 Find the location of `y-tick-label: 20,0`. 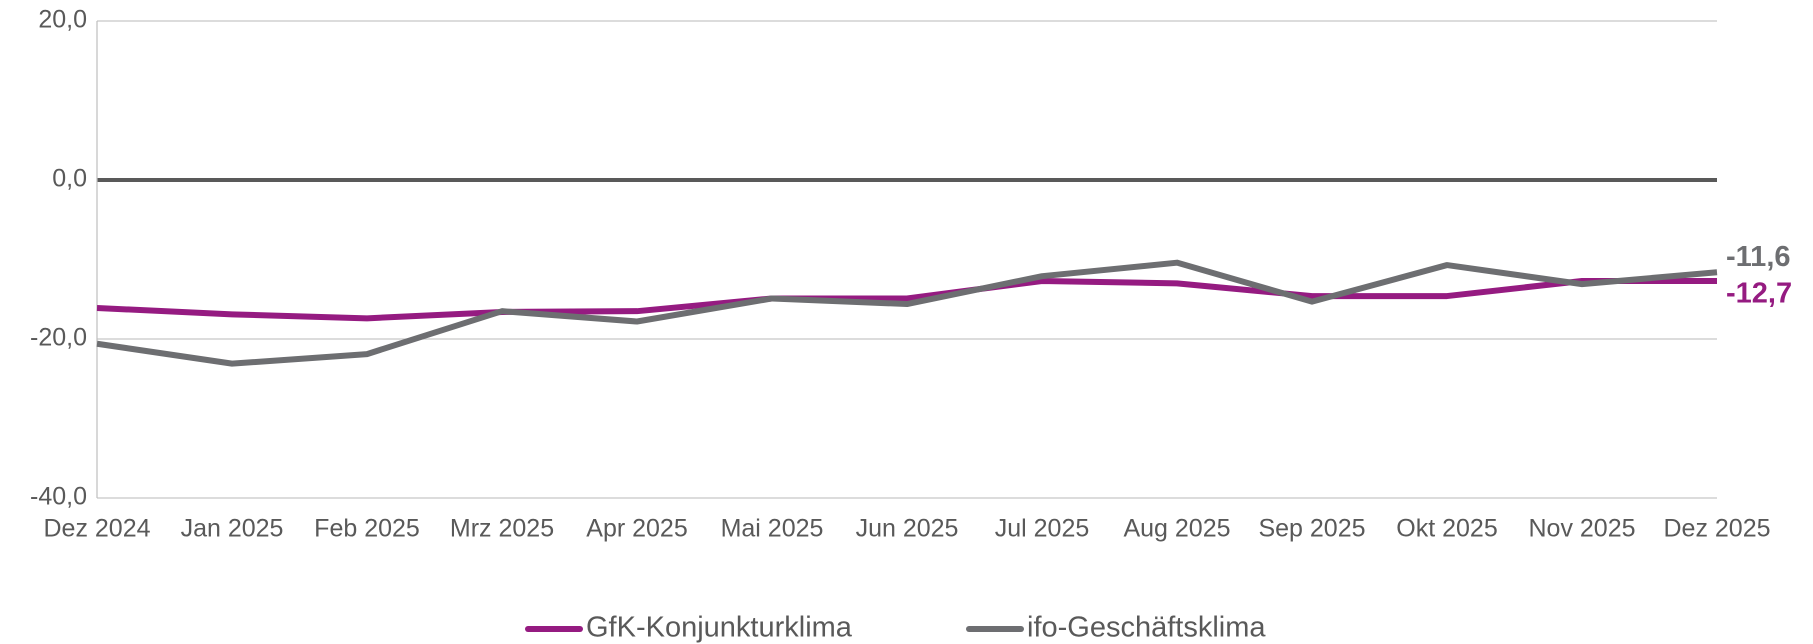

y-tick-label: 20,0 is located at coordinates (62, 20).